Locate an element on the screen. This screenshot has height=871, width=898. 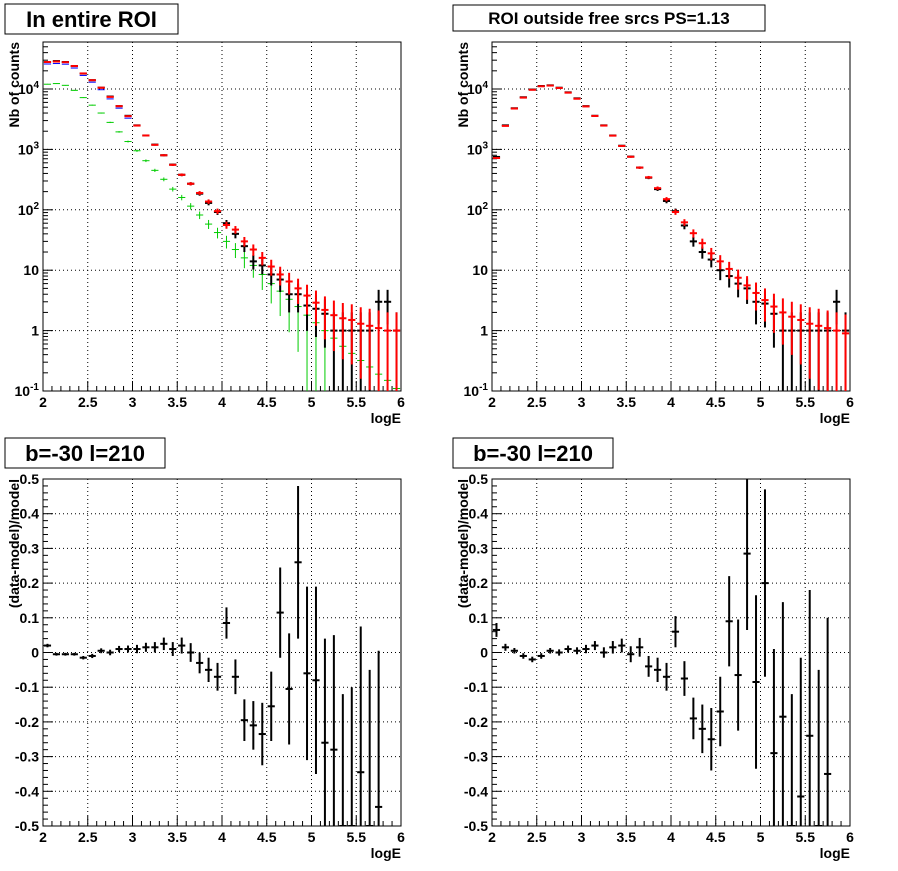
y-tick-label: -0.1 is located at coordinates (476, 687).